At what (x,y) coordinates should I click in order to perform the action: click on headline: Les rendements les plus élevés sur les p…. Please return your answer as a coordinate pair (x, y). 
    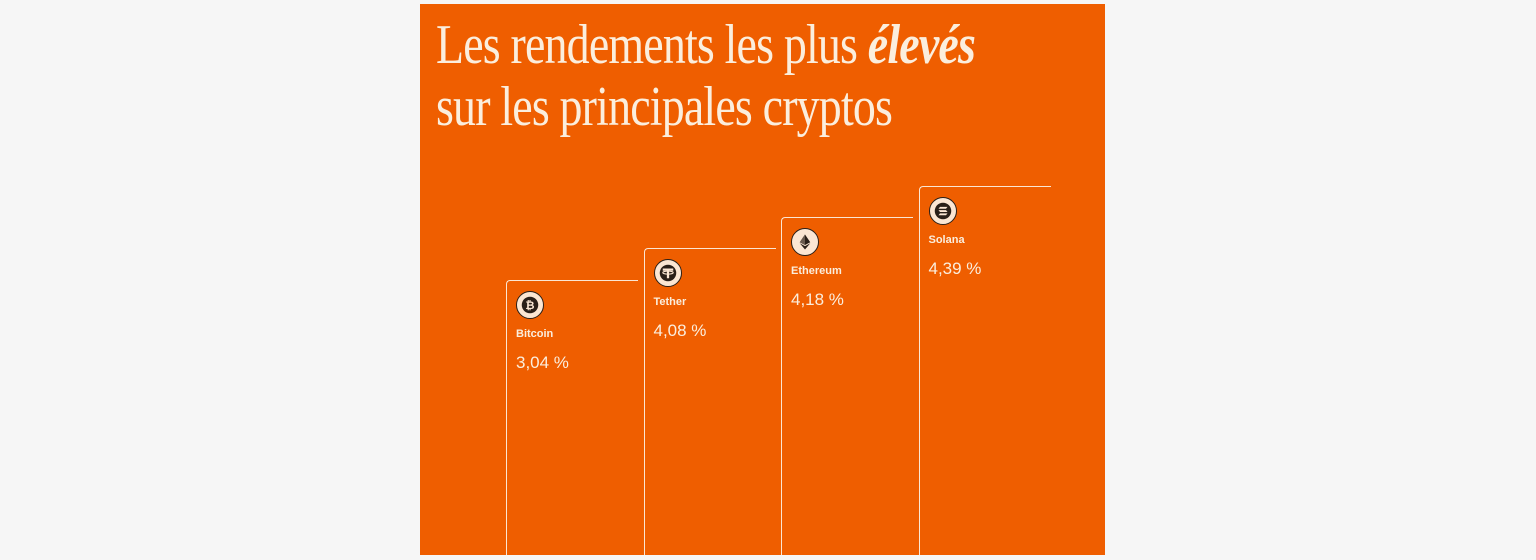
    Looking at the image, I should click on (706, 76).